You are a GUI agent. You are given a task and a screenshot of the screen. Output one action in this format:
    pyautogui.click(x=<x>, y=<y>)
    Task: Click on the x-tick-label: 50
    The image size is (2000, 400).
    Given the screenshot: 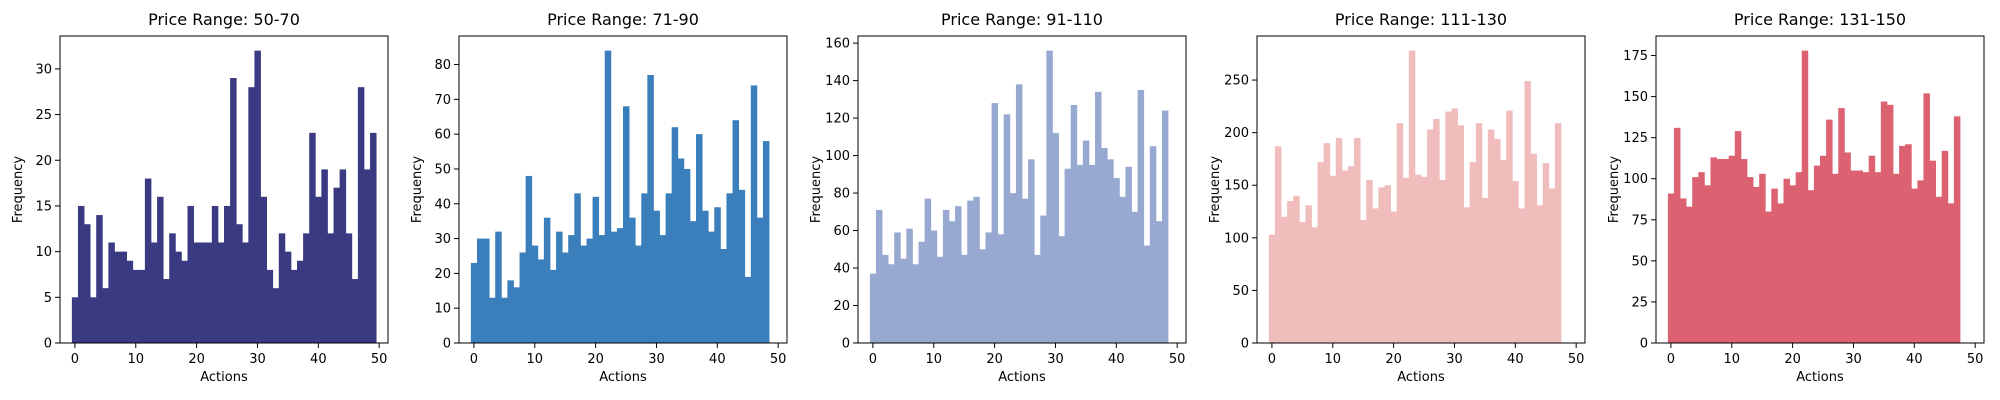 What is the action you would take?
    pyautogui.click(x=1975, y=359)
    